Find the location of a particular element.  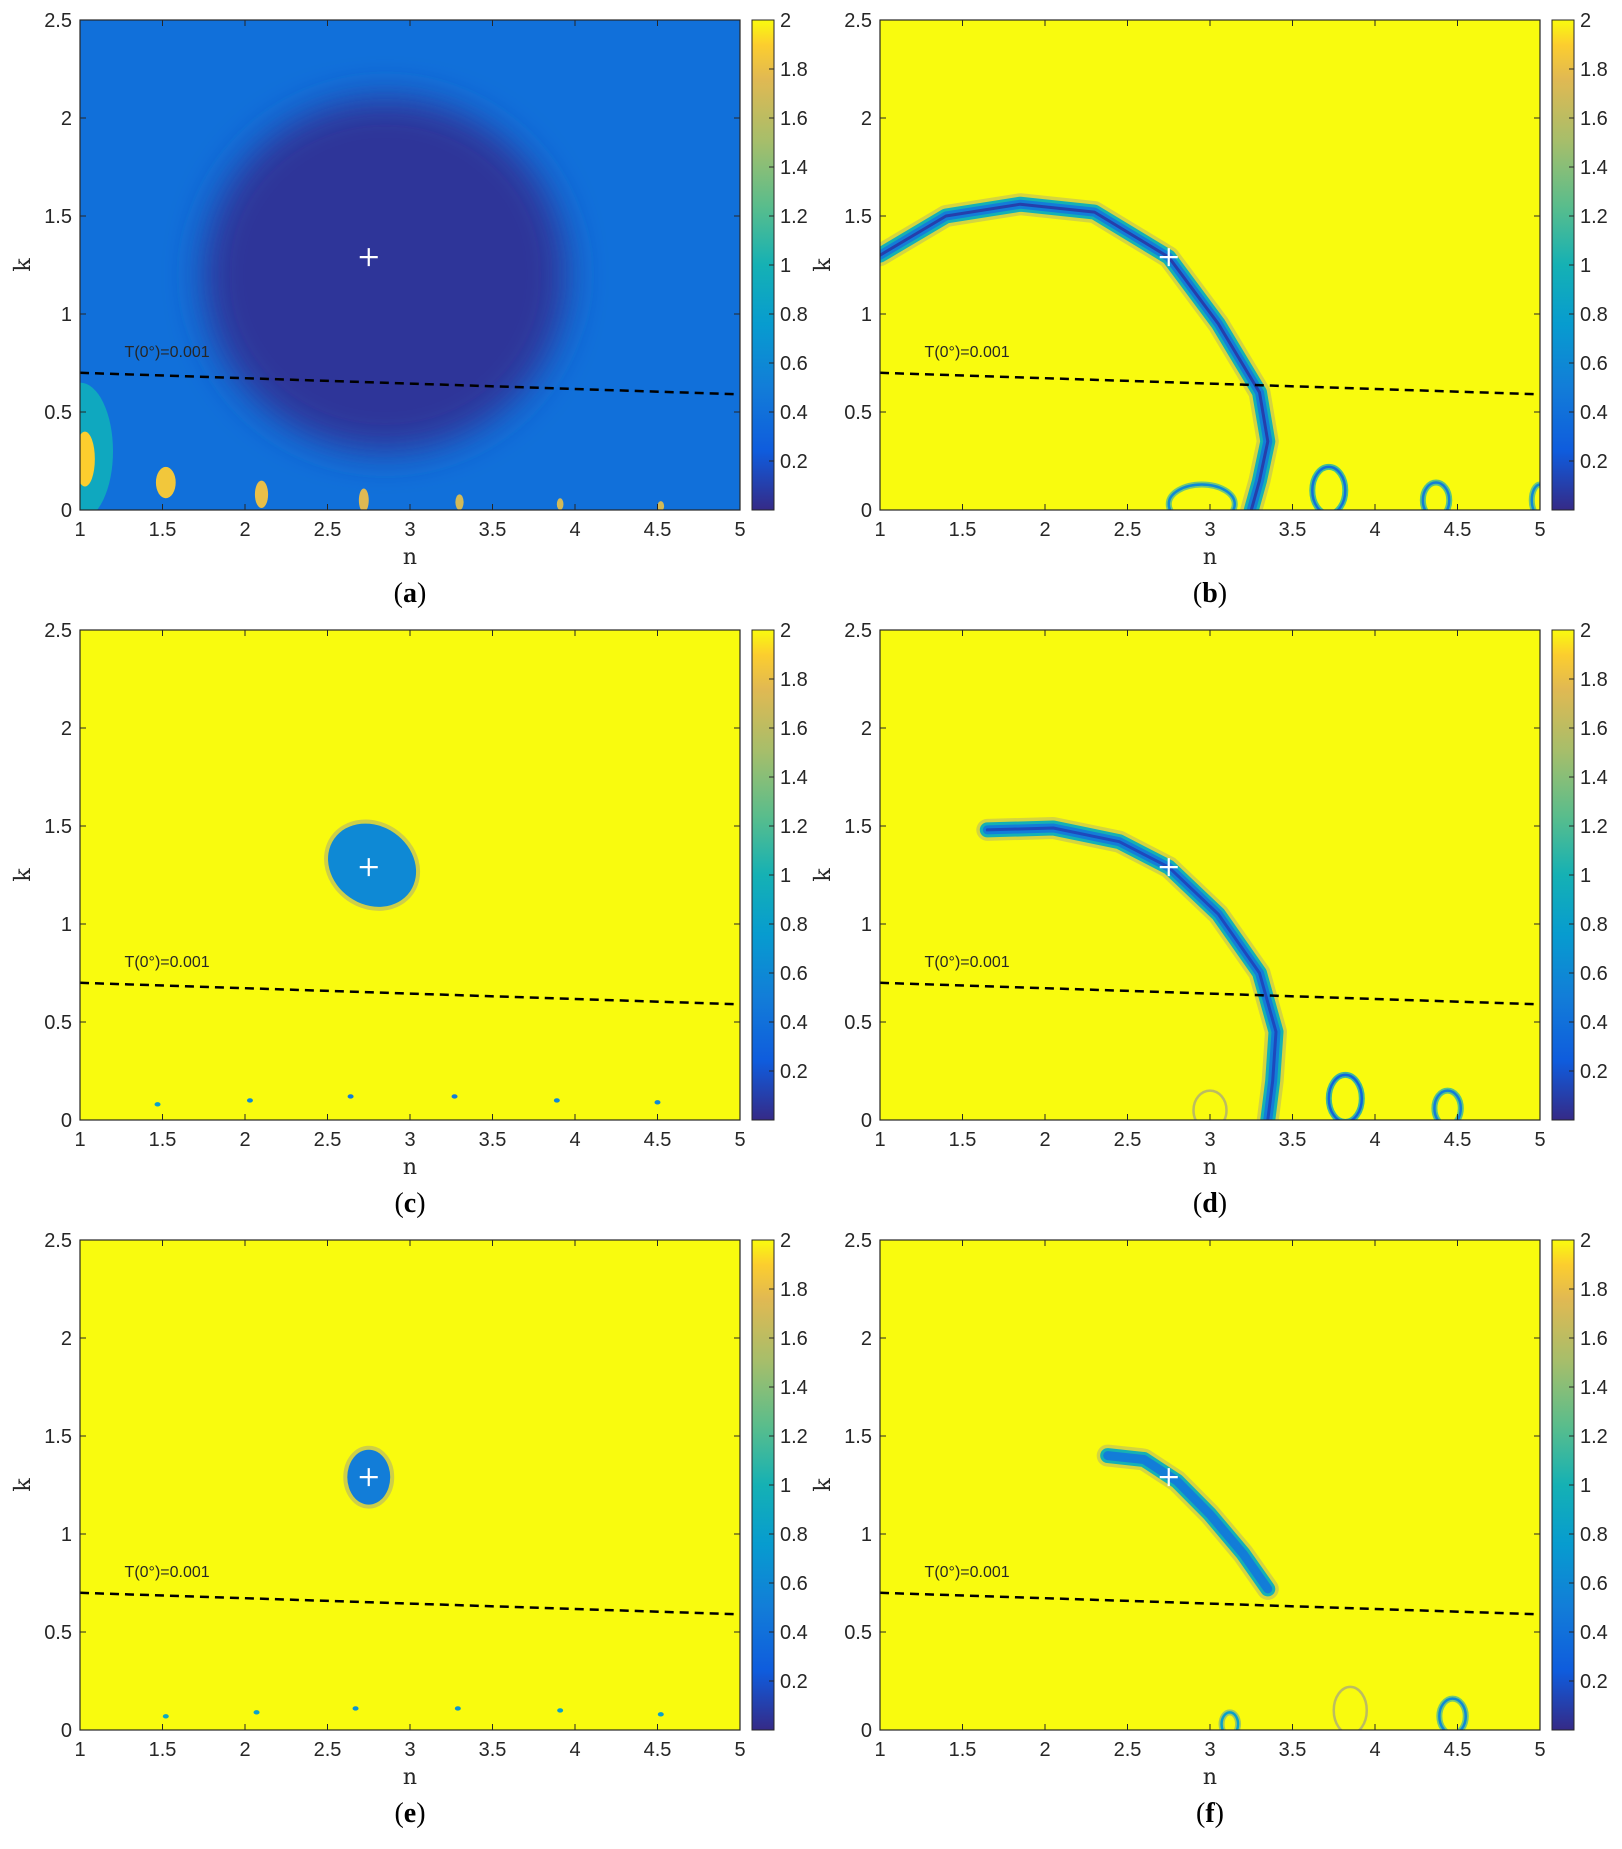

caption-letter: d is located at coordinates (1210, 1203).